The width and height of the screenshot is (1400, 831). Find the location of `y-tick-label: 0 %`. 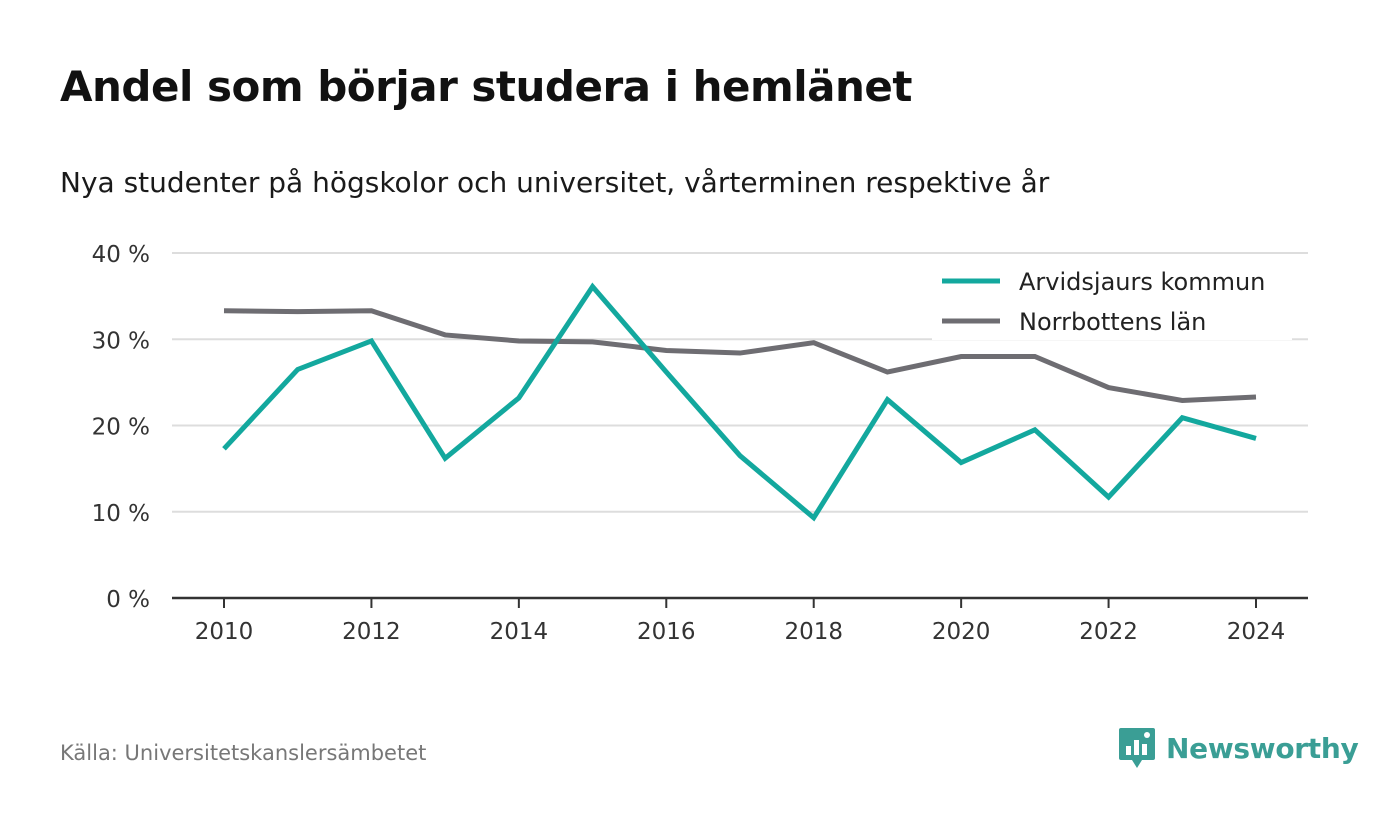

y-tick-label: 0 % is located at coordinates (128, 600).